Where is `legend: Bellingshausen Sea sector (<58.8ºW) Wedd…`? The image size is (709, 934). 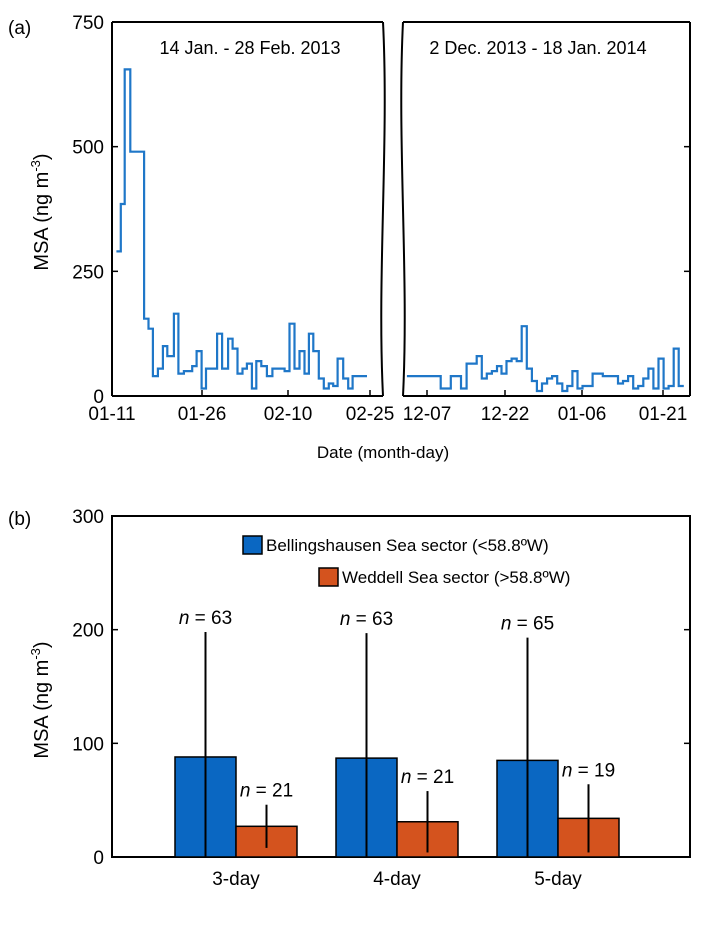 legend: Bellingshausen Sea sector (<58.8ºW) Wedd… is located at coordinates (406, 561).